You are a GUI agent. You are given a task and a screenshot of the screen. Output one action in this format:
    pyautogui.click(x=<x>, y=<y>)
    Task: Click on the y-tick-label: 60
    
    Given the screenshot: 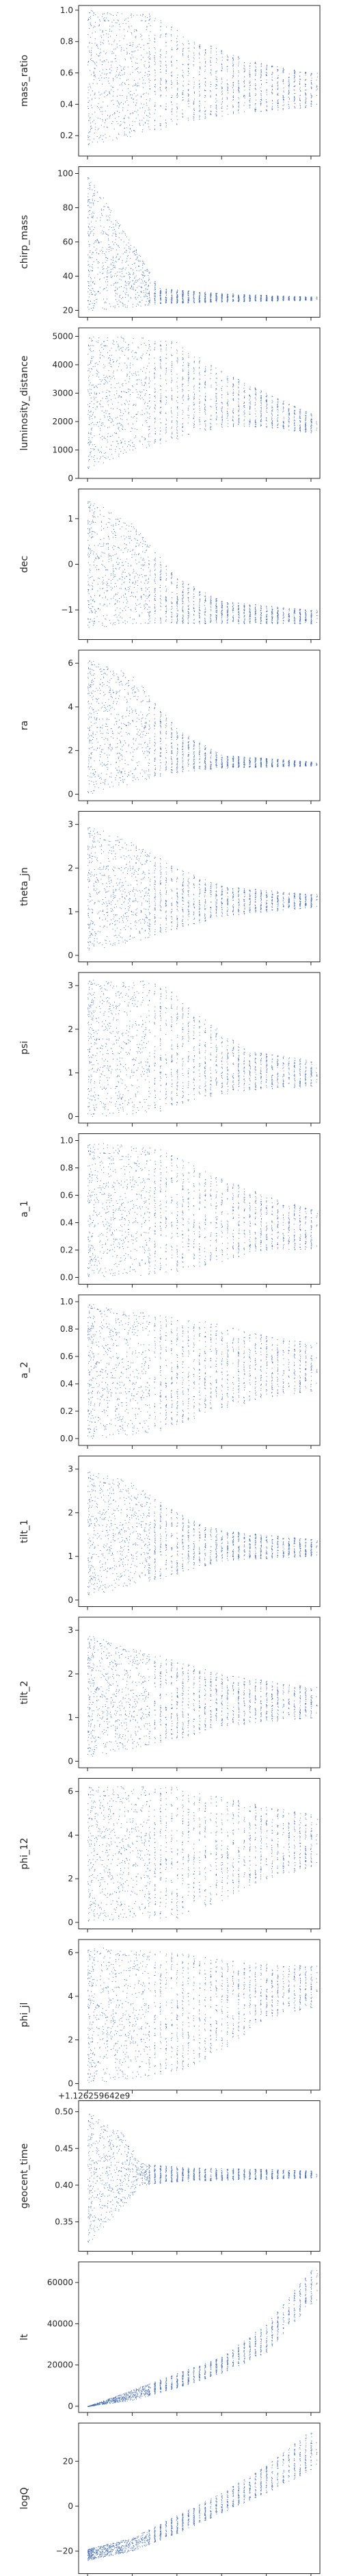 What is the action you would take?
    pyautogui.click(x=68, y=242)
    